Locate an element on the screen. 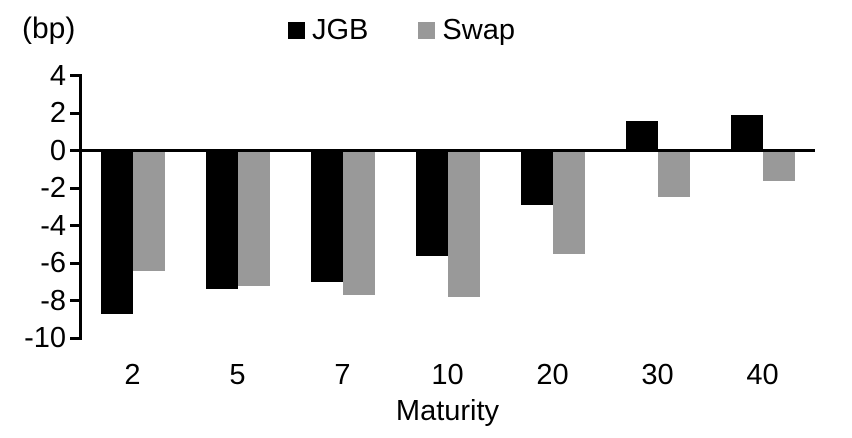 Image resolution: width=852 pixels, height=438 pixels. x-tick-label-2: 2 is located at coordinates (132, 375).